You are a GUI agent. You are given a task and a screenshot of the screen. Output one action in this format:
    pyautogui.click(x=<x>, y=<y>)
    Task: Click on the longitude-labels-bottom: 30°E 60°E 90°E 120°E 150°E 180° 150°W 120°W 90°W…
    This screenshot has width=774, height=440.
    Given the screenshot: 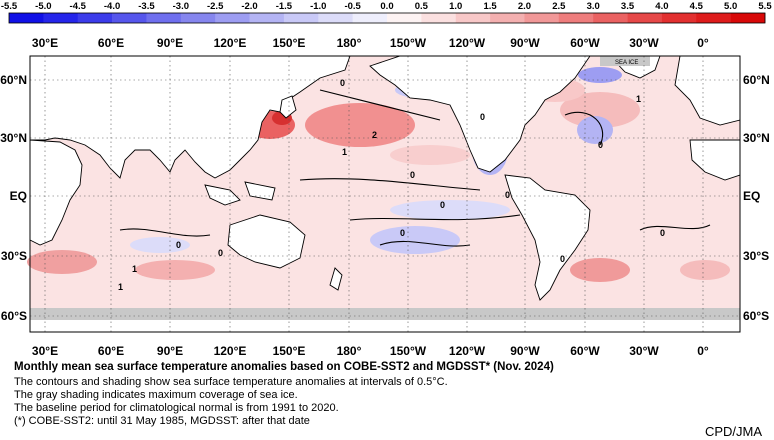 What is the action you would take?
    pyautogui.click(x=370, y=351)
    